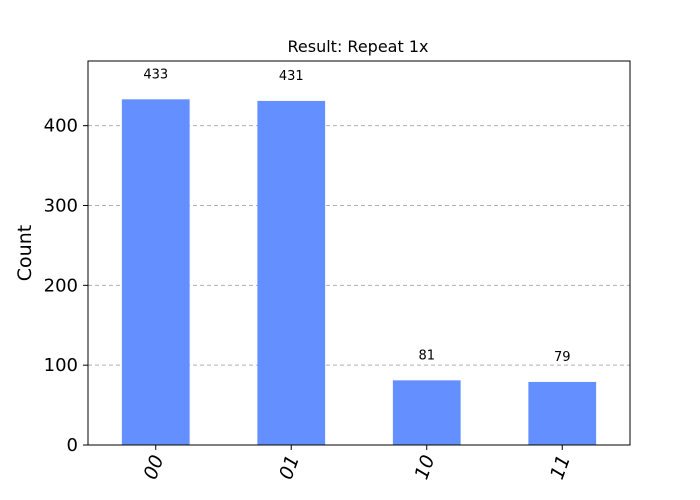 This screenshot has width=700, height=500. Describe the element at coordinates (61, 365) in the screenshot. I see `y-tick-label: 100` at that location.